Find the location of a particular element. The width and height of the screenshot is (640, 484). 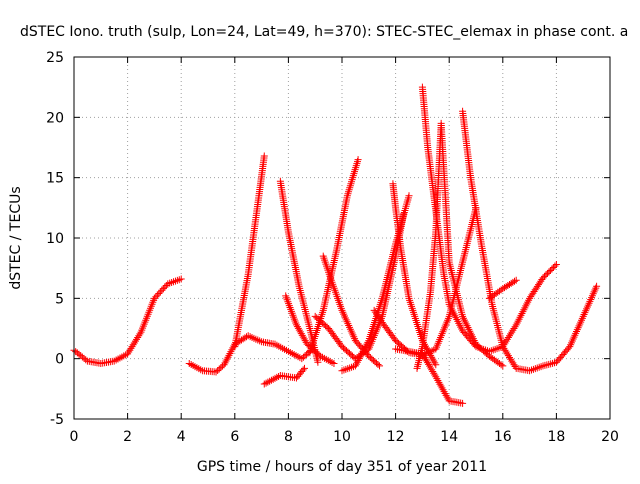

x-tick-label: 4 is located at coordinates (181, 437).